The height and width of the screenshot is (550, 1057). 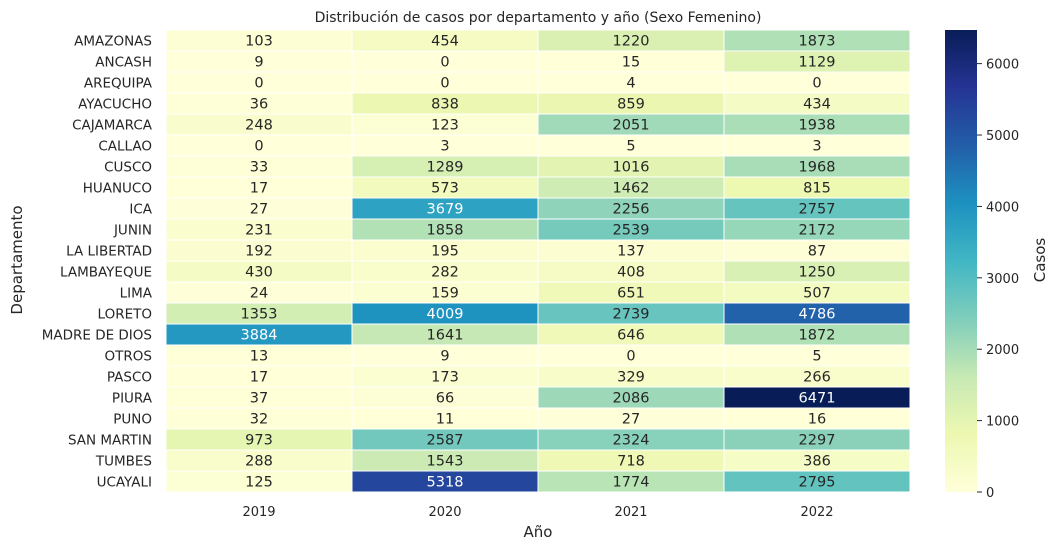 I want to click on cell-value-label: 288, so click(x=259, y=462).